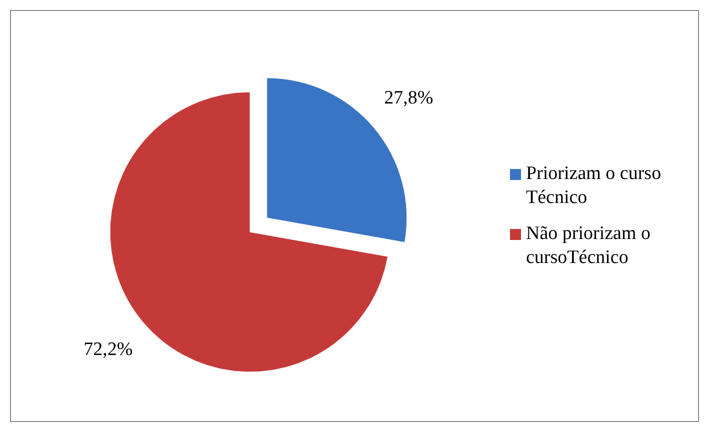 Image resolution: width=709 pixels, height=432 pixels. Describe the element at coordinates (594, 185) in the screenshot. I see `legend-label: Priorizam o curso Técnico` at that location.